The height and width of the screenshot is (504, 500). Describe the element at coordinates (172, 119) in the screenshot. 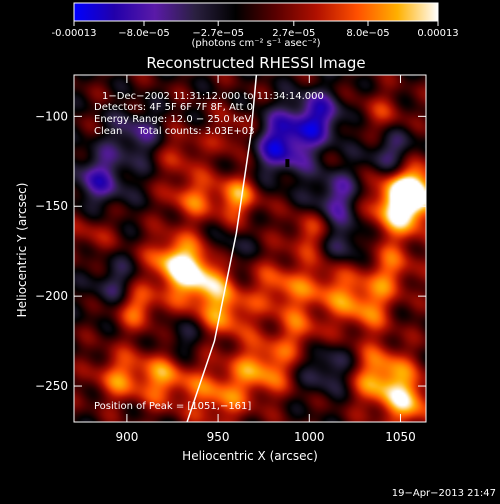

I see `annotation-energy-range: Energy Range: 12.0 − 25.0 keV` at that location.